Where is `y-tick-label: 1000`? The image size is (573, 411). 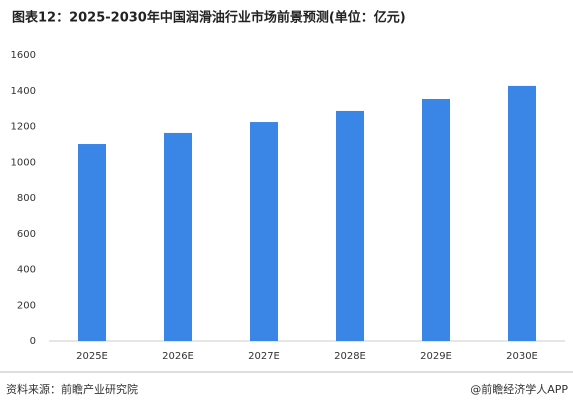 y-tick-label: 1000 is located at coordinates (23, 162).